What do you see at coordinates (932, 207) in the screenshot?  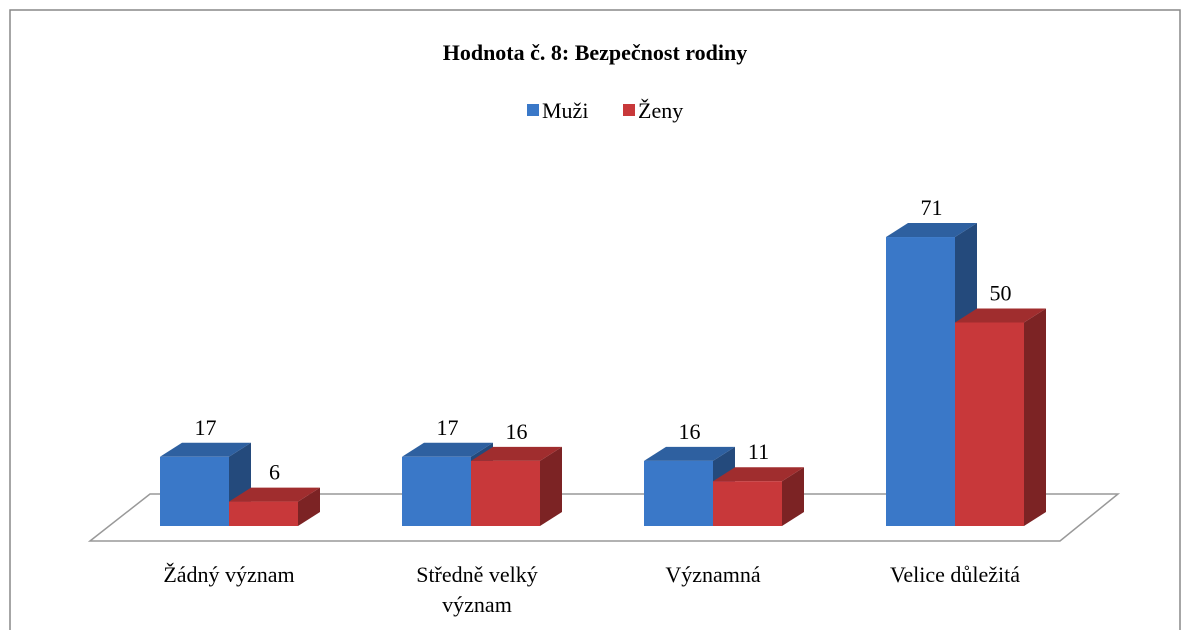 I see `data-label: 71` at bounding box center [932, 207].